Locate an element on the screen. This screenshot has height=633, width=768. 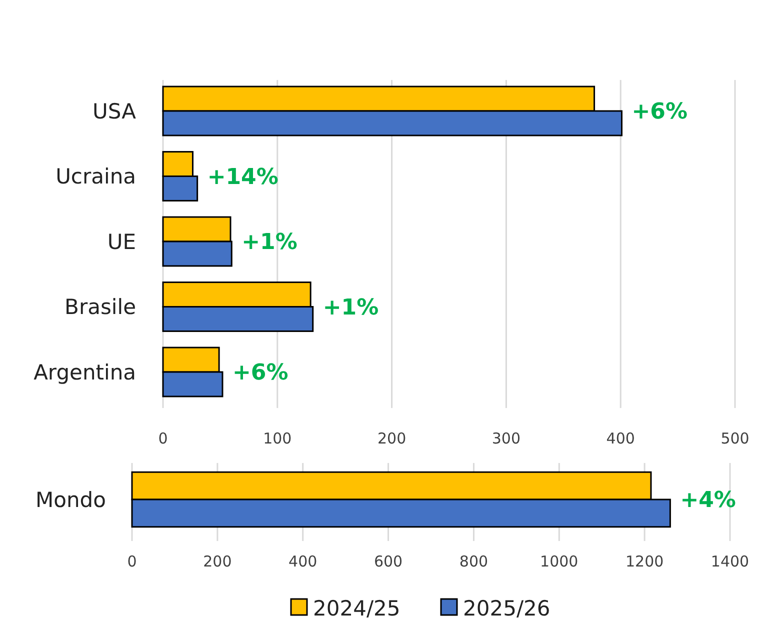
x-tick-label: 1400 is located at coordinates (730, 561).